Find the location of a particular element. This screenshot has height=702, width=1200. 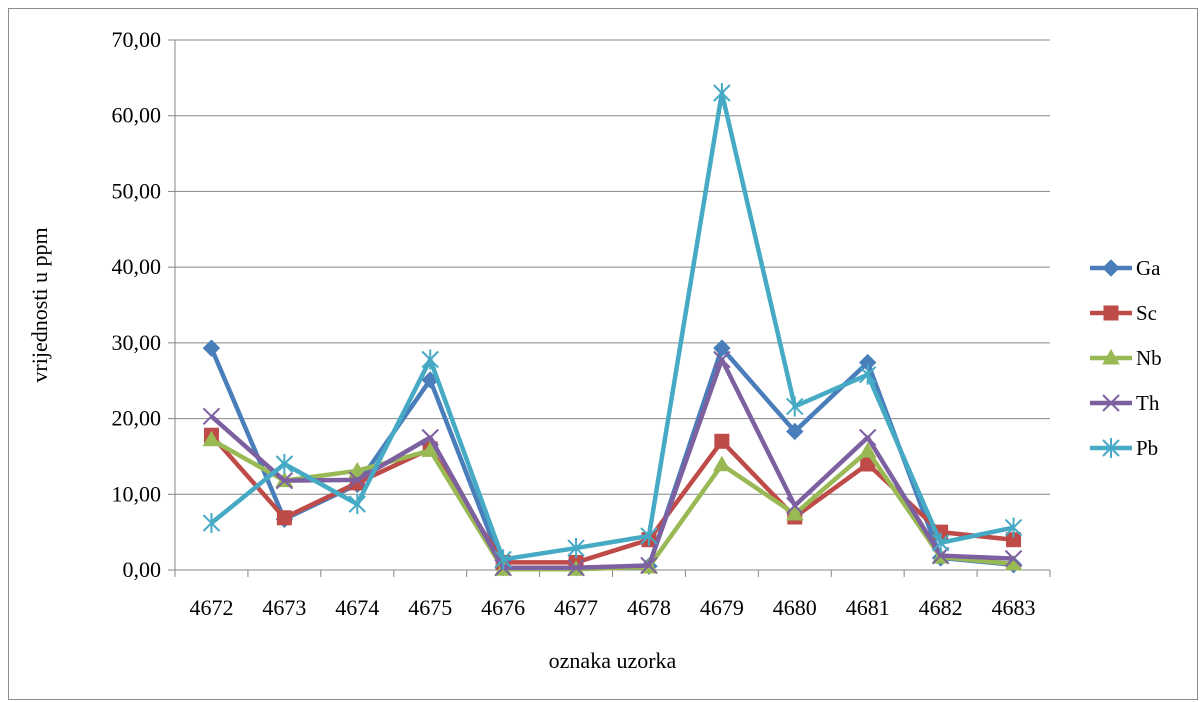

legend-marker-sc is located at coordinates (1111, 313).